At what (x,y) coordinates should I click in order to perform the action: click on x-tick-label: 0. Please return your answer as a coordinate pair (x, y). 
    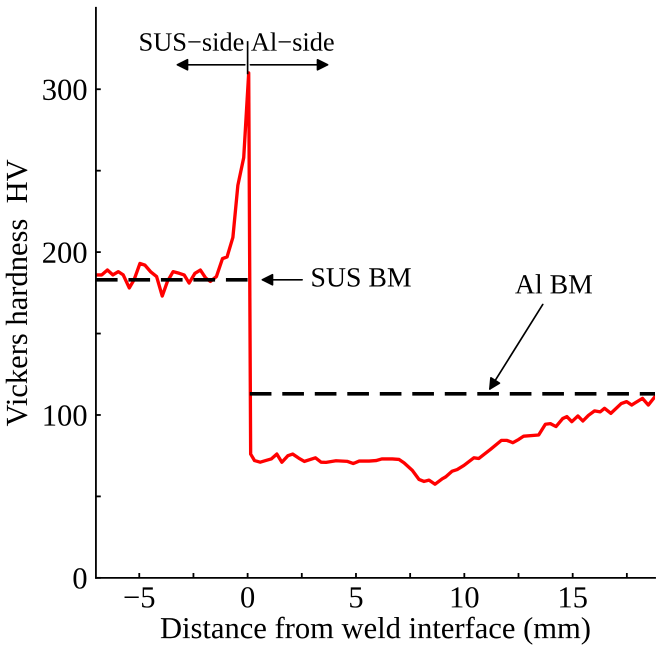
    Looking at the image, I should click on (247, 597).